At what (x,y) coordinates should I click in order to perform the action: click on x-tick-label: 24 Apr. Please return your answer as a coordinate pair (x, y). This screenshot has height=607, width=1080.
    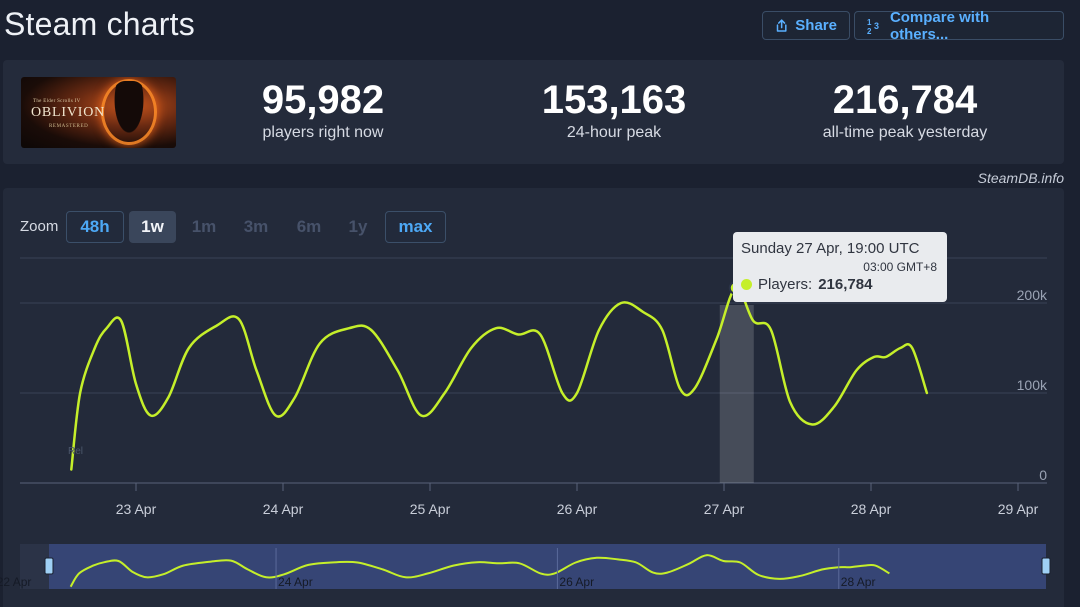
    Looking at the image, I should click on (283, 509).